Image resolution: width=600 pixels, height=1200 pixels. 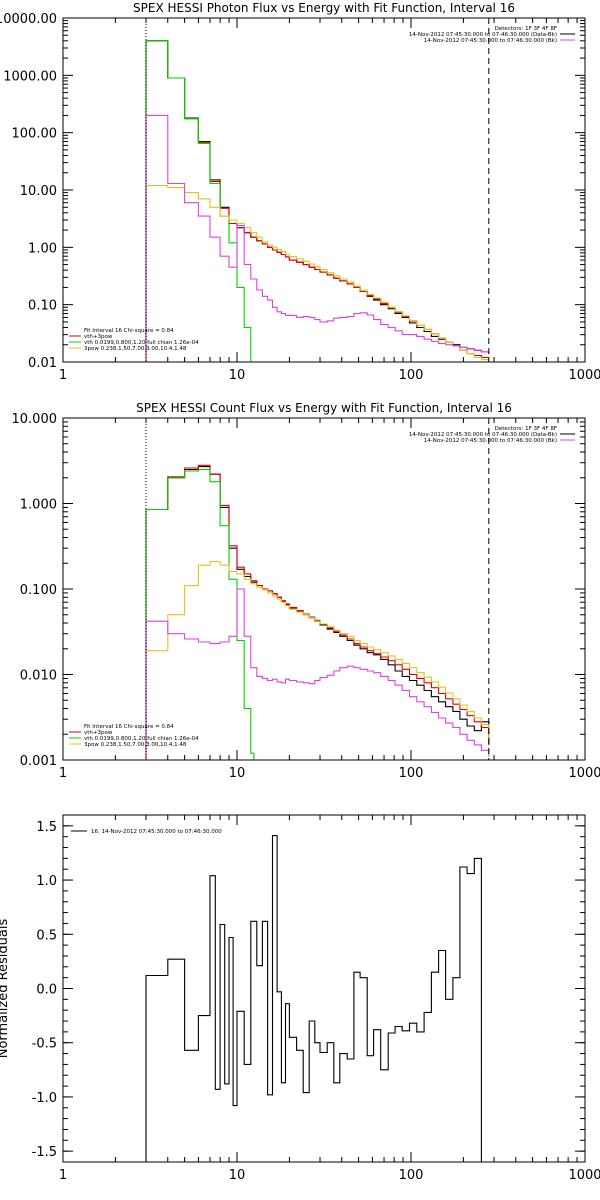 What do you see at coordinates (44, 1044) in the screenshot?
I see `y-tick-label: -0.5` at bounding box center [44, 1044].